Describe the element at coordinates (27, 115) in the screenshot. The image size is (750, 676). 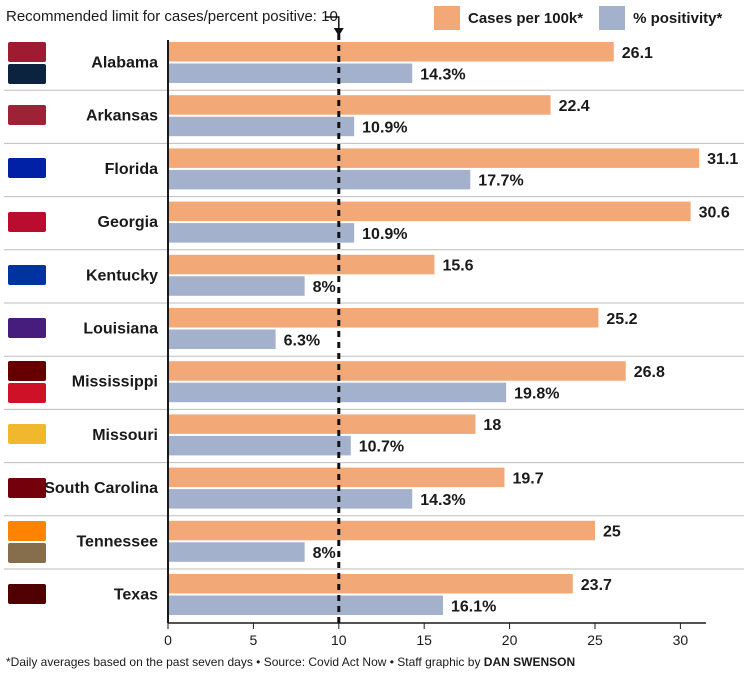
I see `arkansas-logo-icon` at that location.